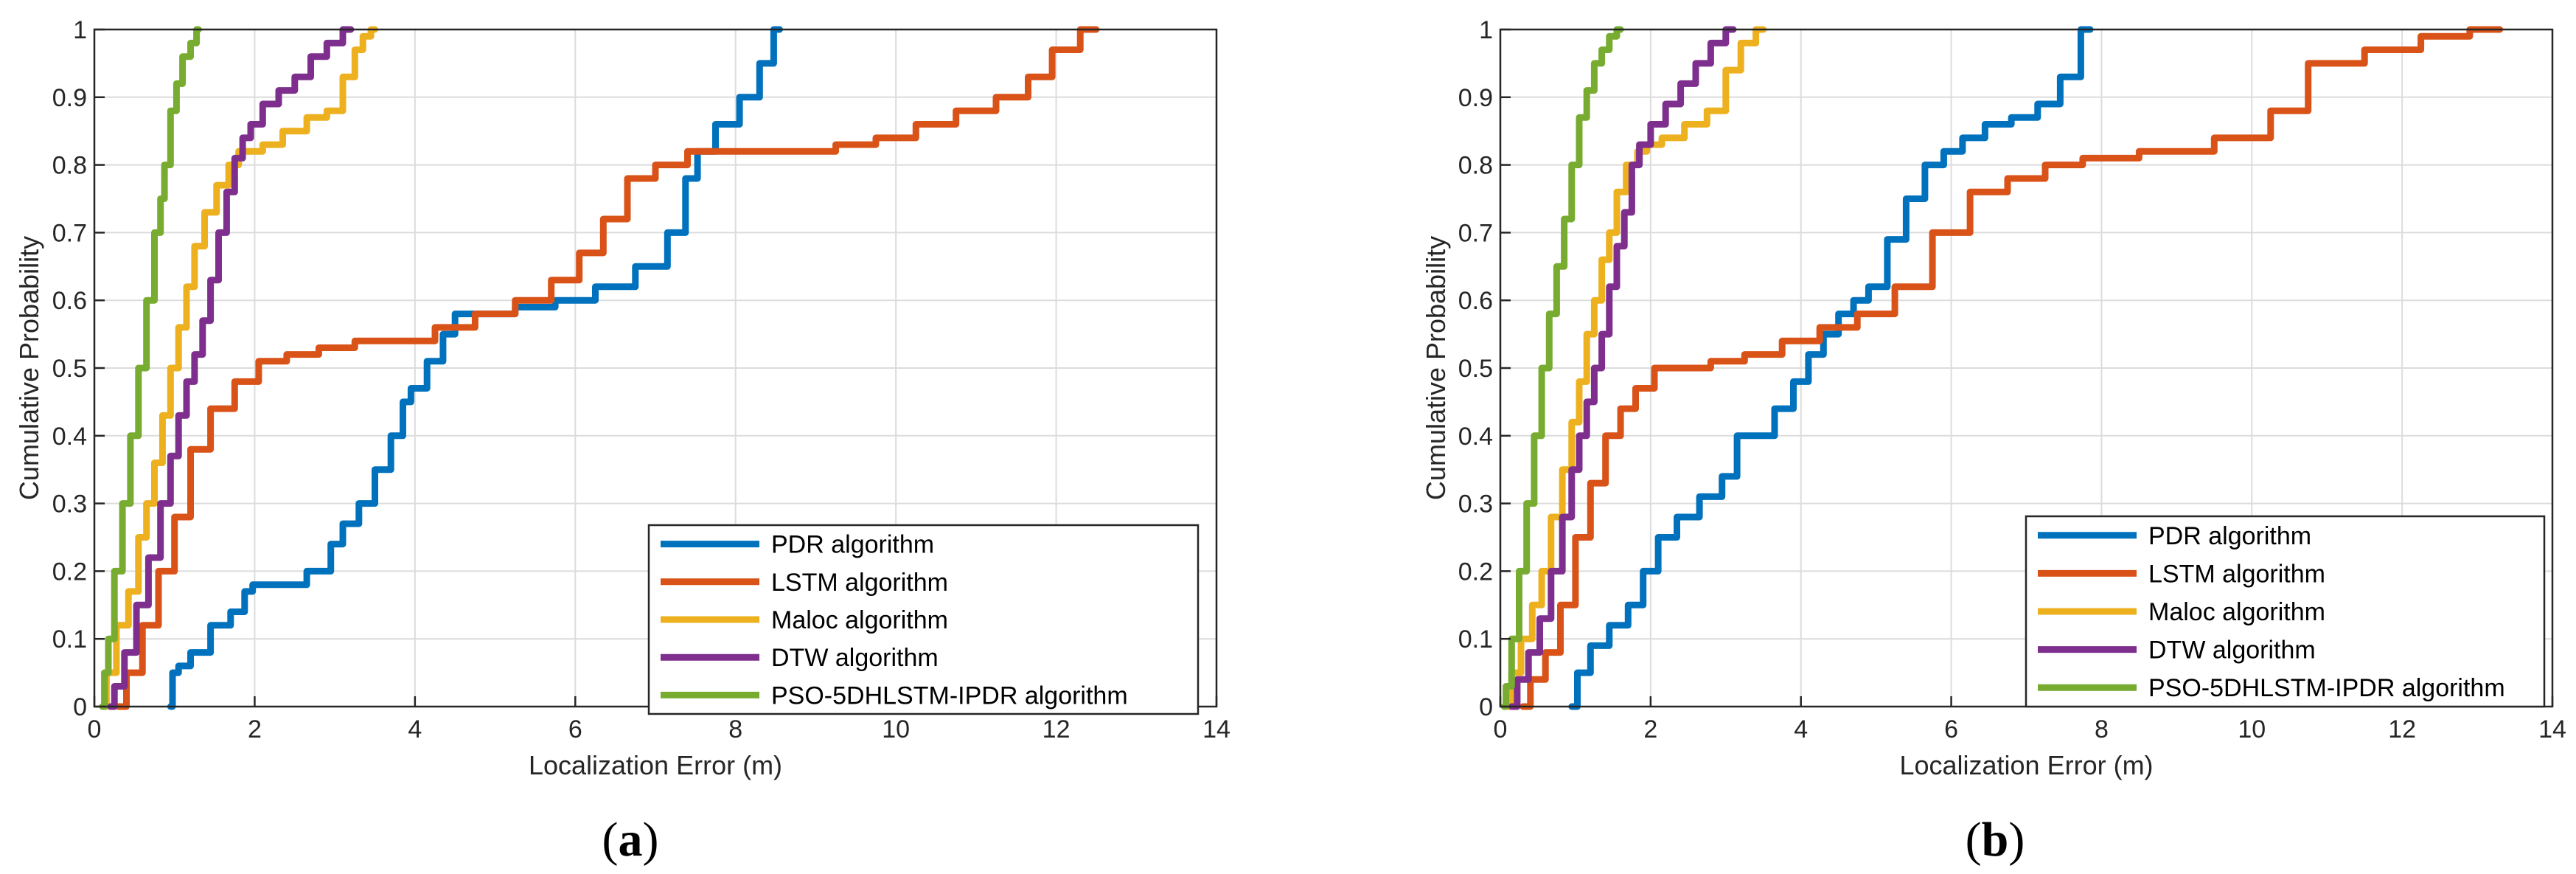 The image size is (2576, 874). I want to click on panel-caption: (b), so click(1995, 840).